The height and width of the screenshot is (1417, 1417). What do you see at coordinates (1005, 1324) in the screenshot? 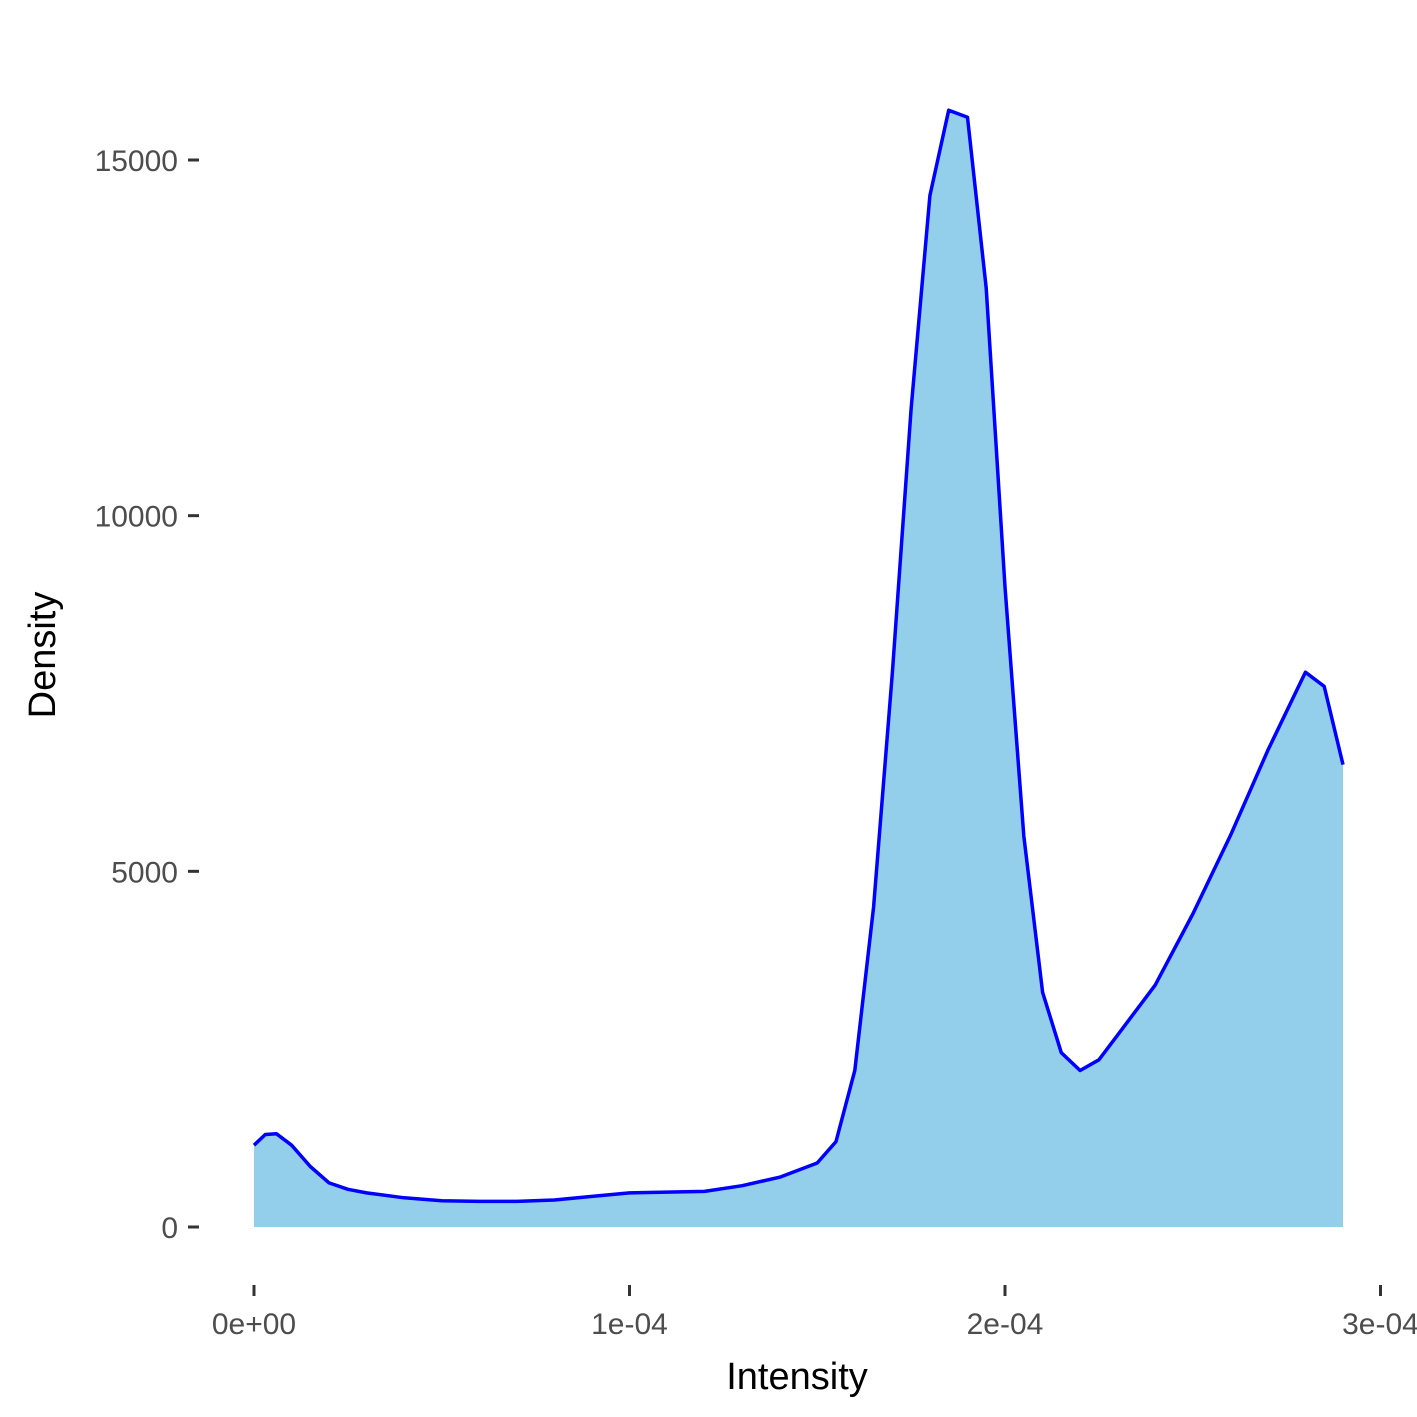
I see `x-tick-label: 2e-04` at bounding box center [1005, 1324].